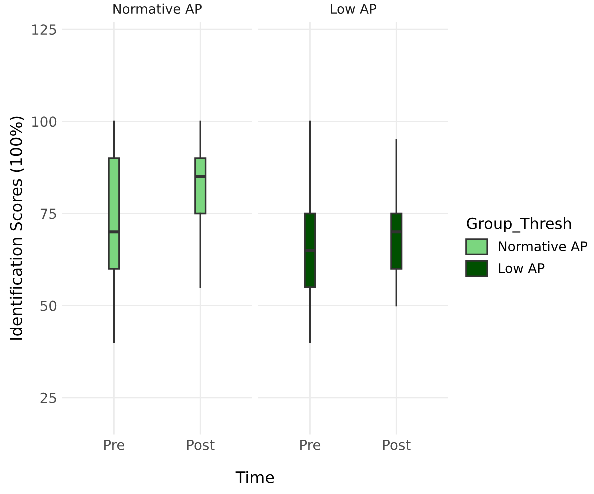 Image resolution: width=594 pixels, height=494 pixels. I want to click on y-tick-label: 125, so click(44, 30).